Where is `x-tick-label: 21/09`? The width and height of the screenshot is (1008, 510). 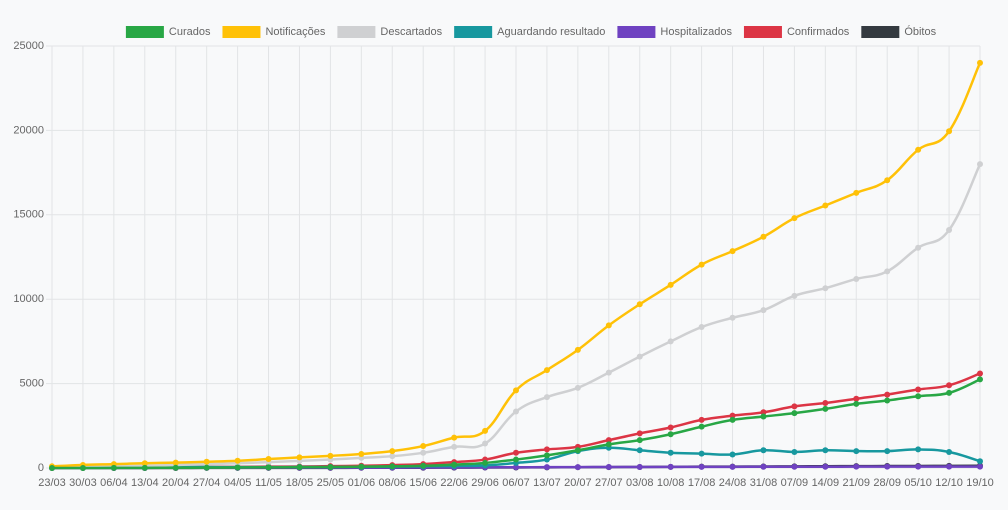 x-tick-label: 21/09 is located at coordinates (857, 483).